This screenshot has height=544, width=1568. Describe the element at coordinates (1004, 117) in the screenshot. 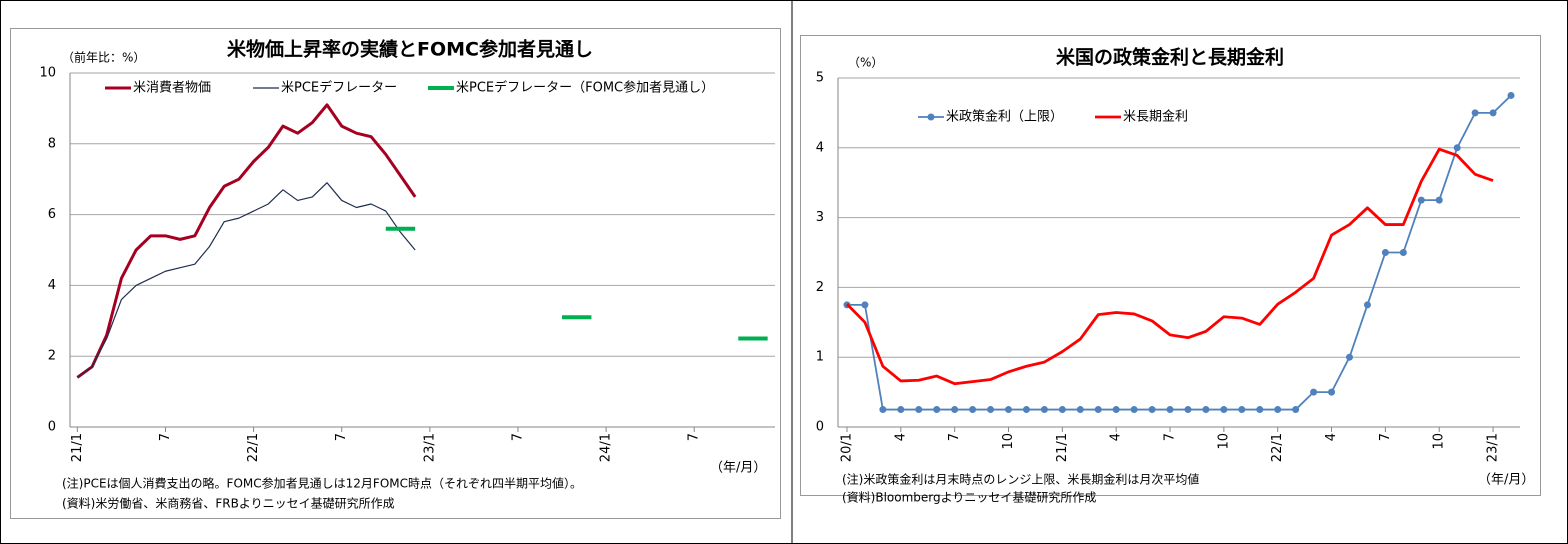

I see `legend-label: 米政策金利（上限）` at that location.